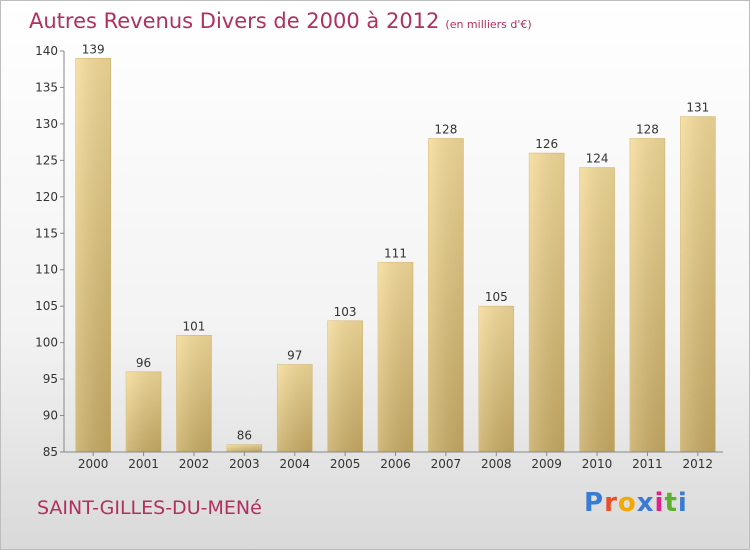 The image size is (750, 550). What do you see at coordinates (294, 464) in the screenshot?
I see `x-tick-label: 2004` at bounding box center [294, 464].